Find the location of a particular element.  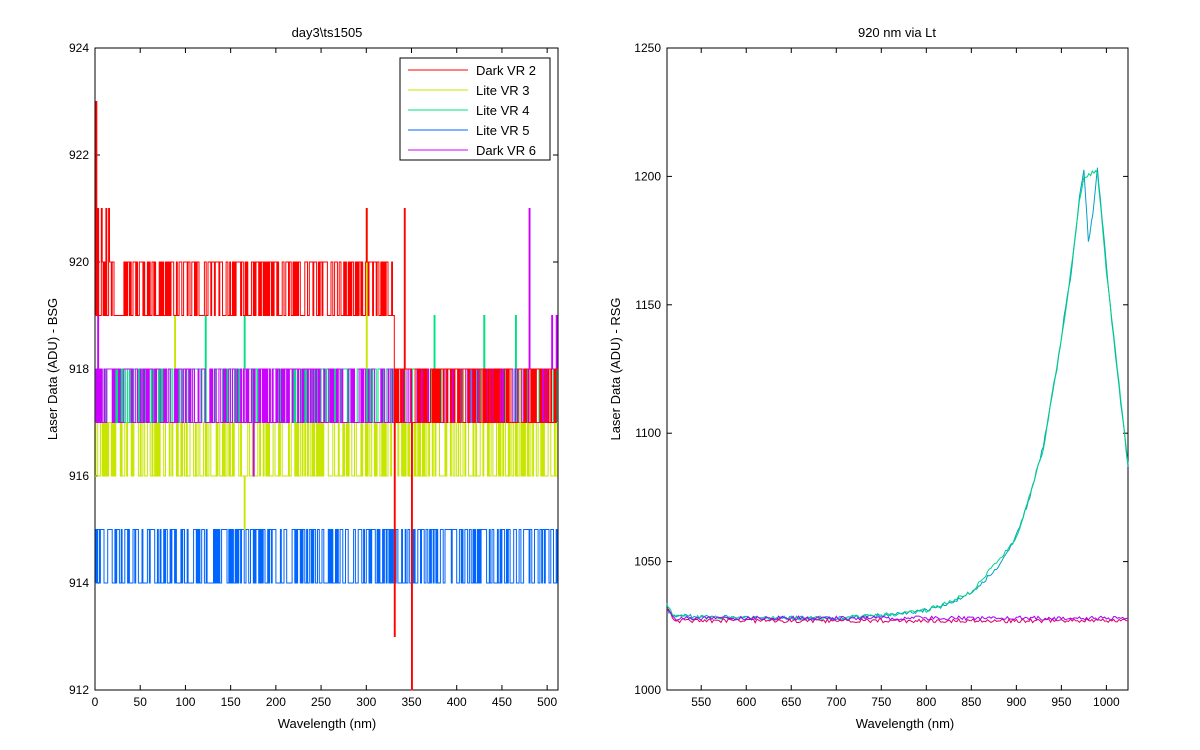

left-chart-title: day3\ts1505 is located at coordinates (327, 32).